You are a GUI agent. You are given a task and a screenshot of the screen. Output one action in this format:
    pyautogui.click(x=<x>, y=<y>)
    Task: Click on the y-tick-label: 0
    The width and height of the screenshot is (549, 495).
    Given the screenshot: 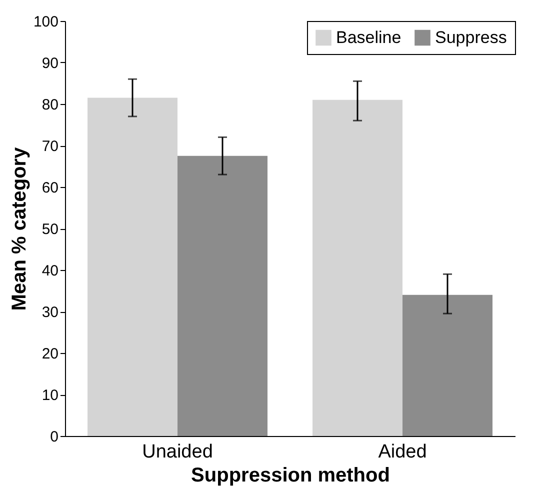 What is the action you would take?
    pyautogui.click(x=54, y=437)
    